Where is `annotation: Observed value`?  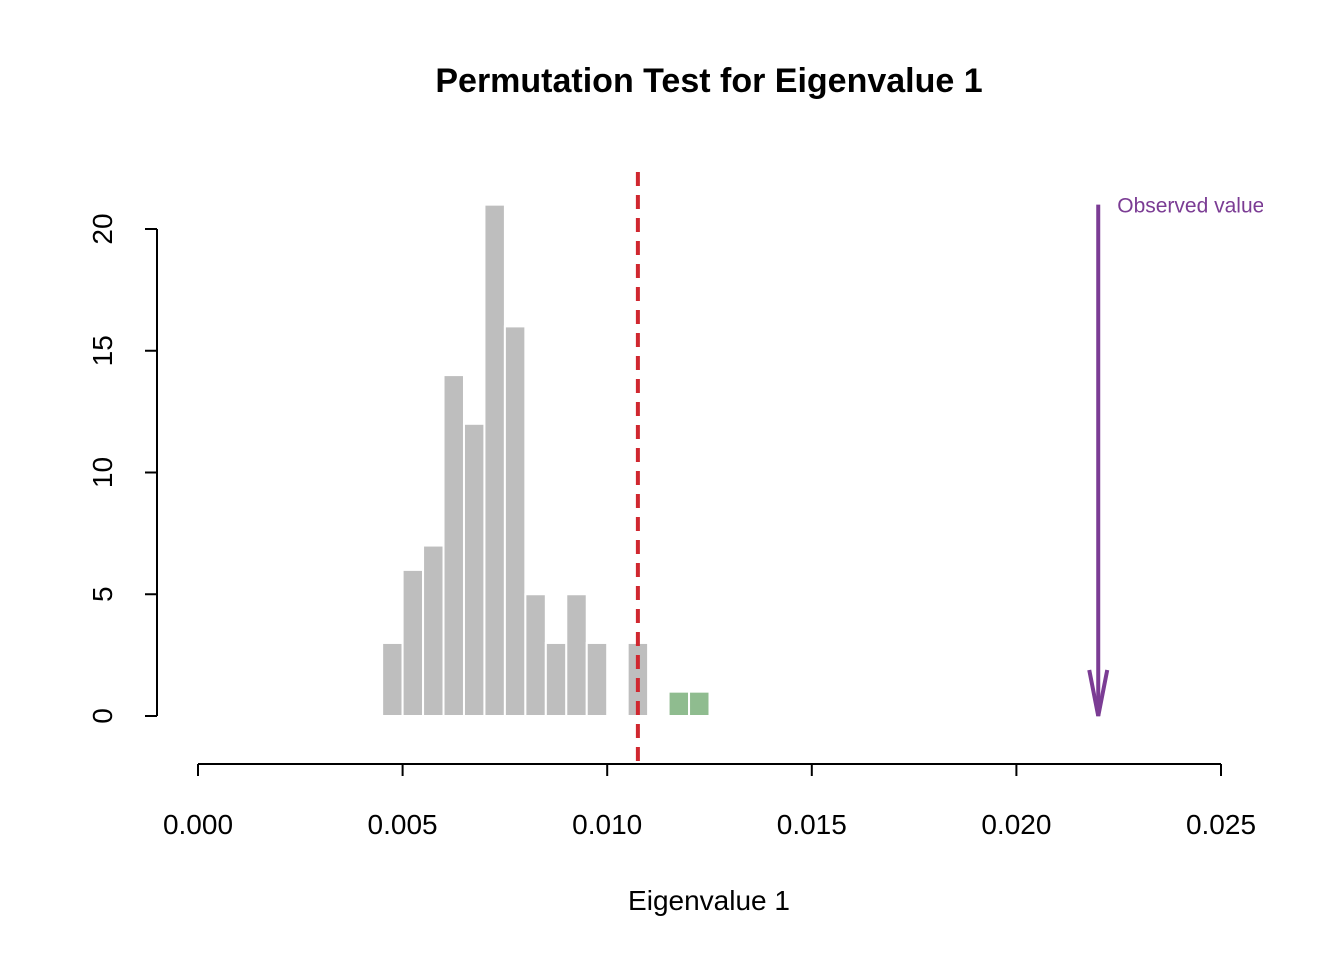 annotation: Observed value is located at coordinates (1190, 206).